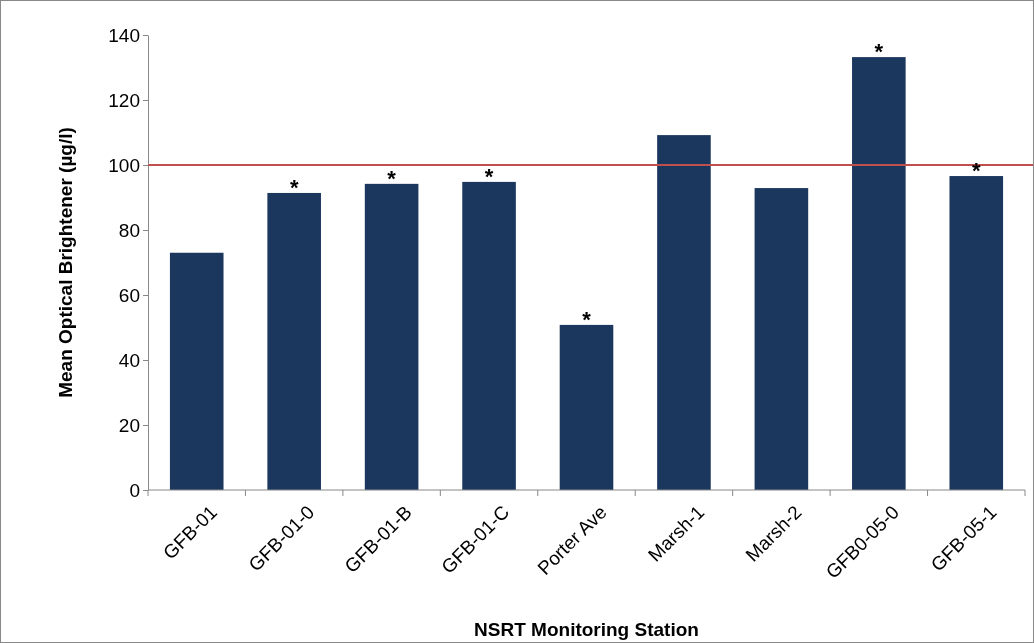 The width and height of the screenshot is (1034, 643). What do you see at coordinates (129, 360) in the screenshot?
I see `y-tick-label: 40` at bounding box center [129, 360].